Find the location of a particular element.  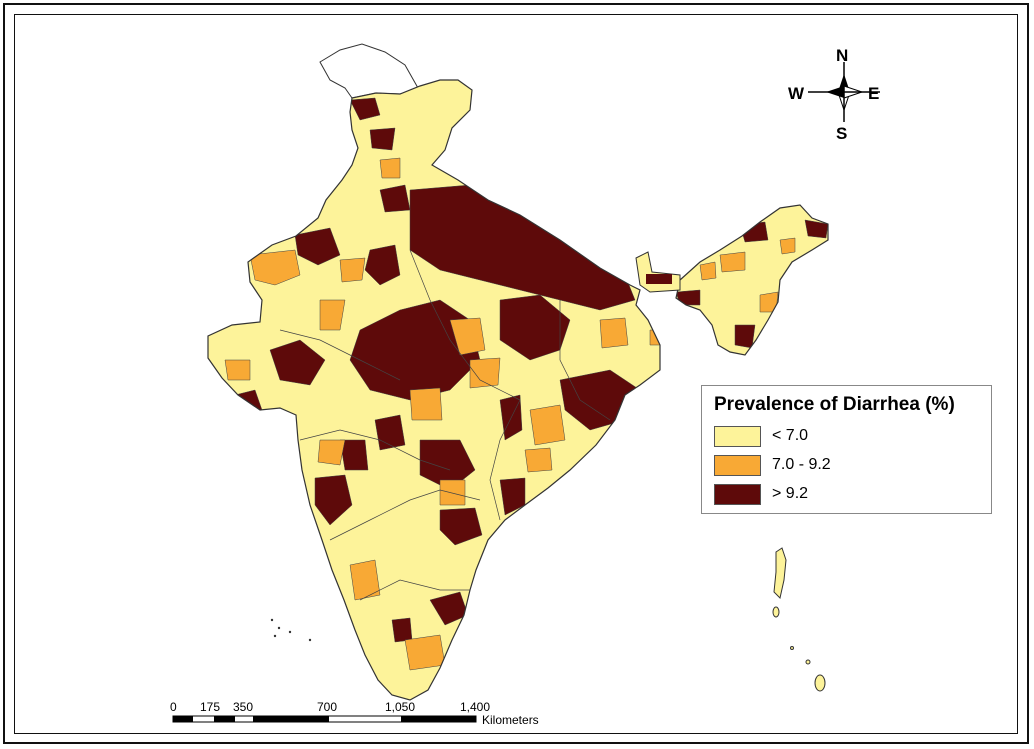

kashmir-region is located at coordinates (369, 71).